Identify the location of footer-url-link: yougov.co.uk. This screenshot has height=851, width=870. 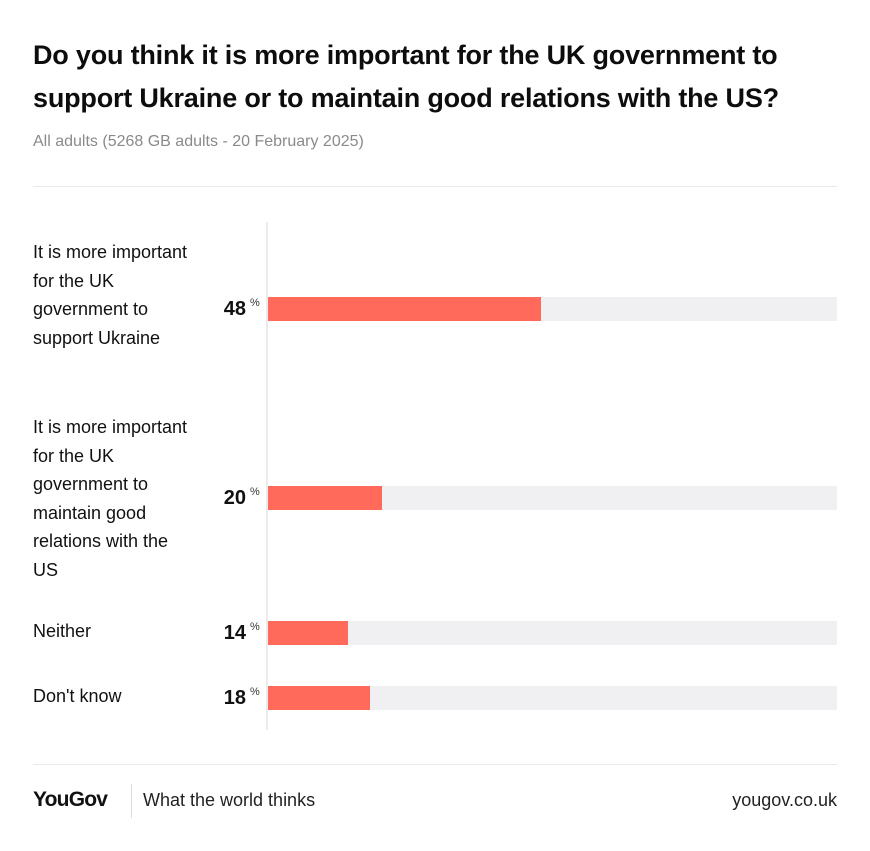
(784, 800).